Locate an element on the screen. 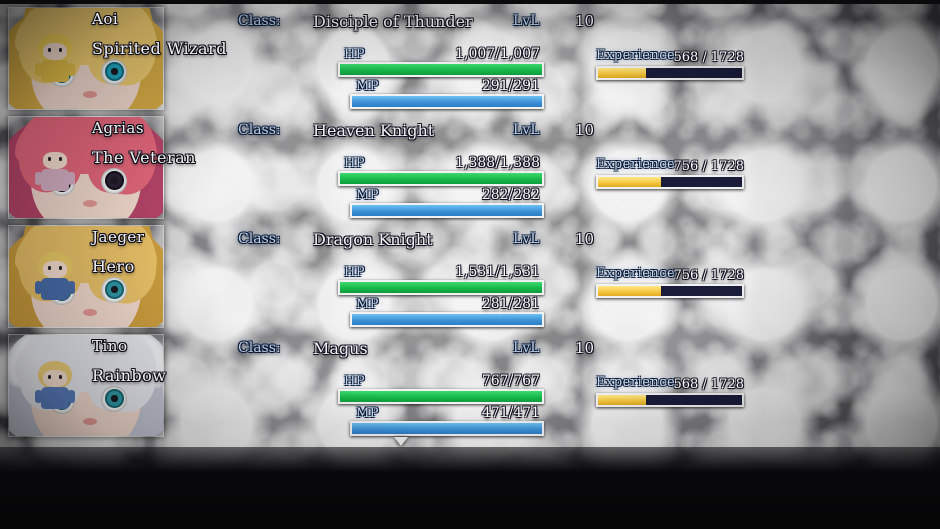 The image size is (940, 529). mp-gauge: MP 291/291 is located at coordinates (447, 93).